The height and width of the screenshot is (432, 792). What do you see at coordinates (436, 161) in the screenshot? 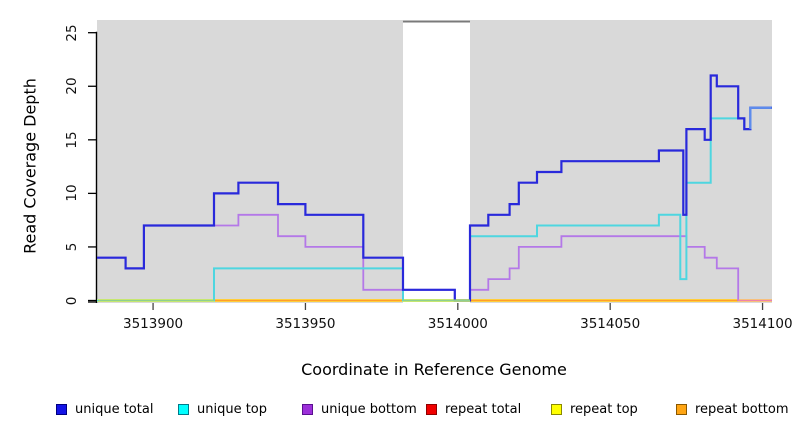
I see `coverage-gap-band` at bounding box center [436, 161].